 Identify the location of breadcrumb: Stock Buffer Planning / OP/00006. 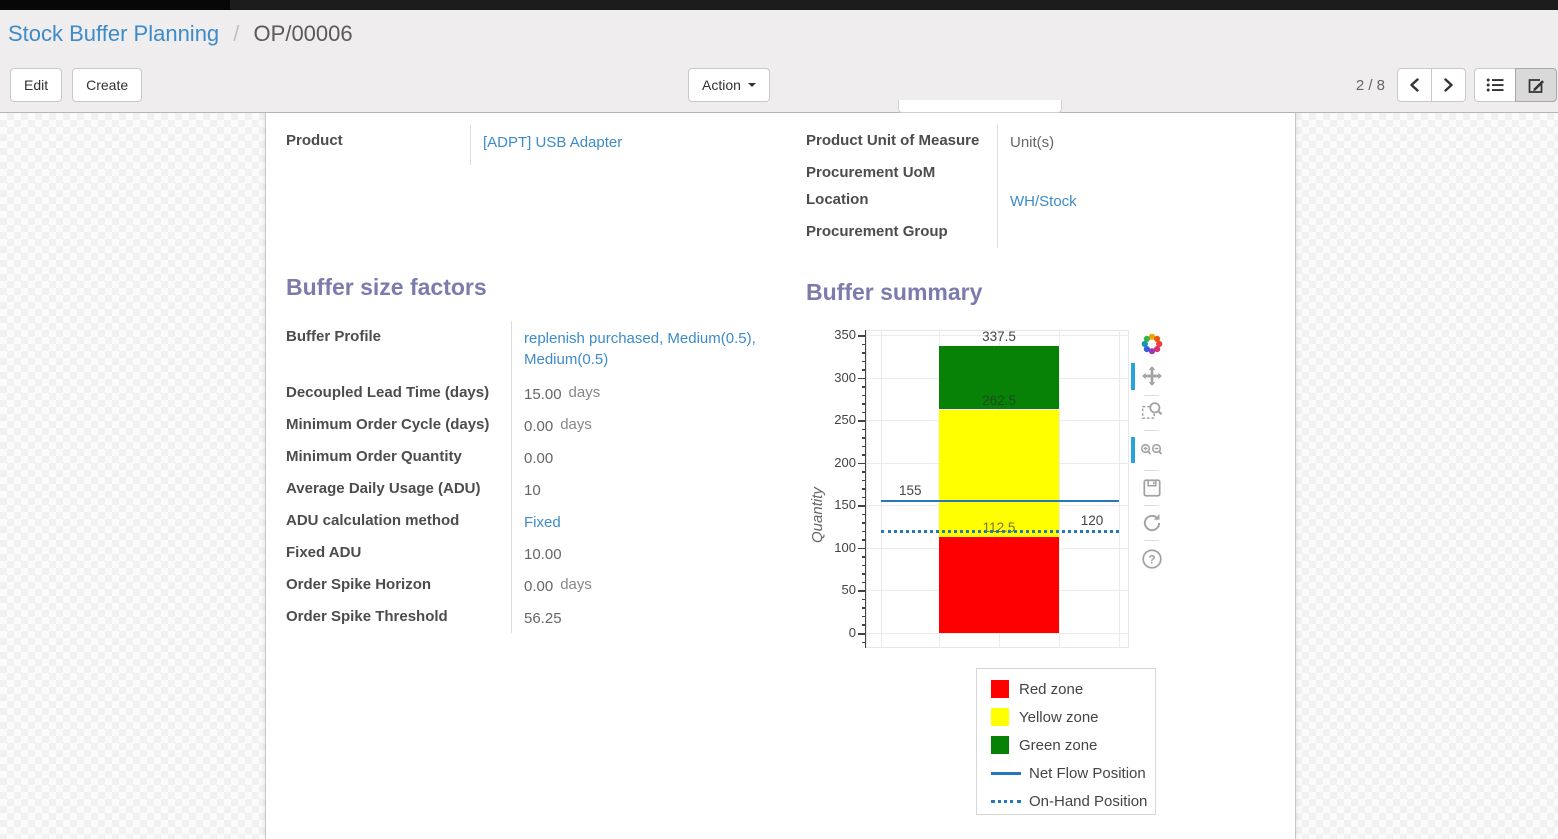
(180, 34).